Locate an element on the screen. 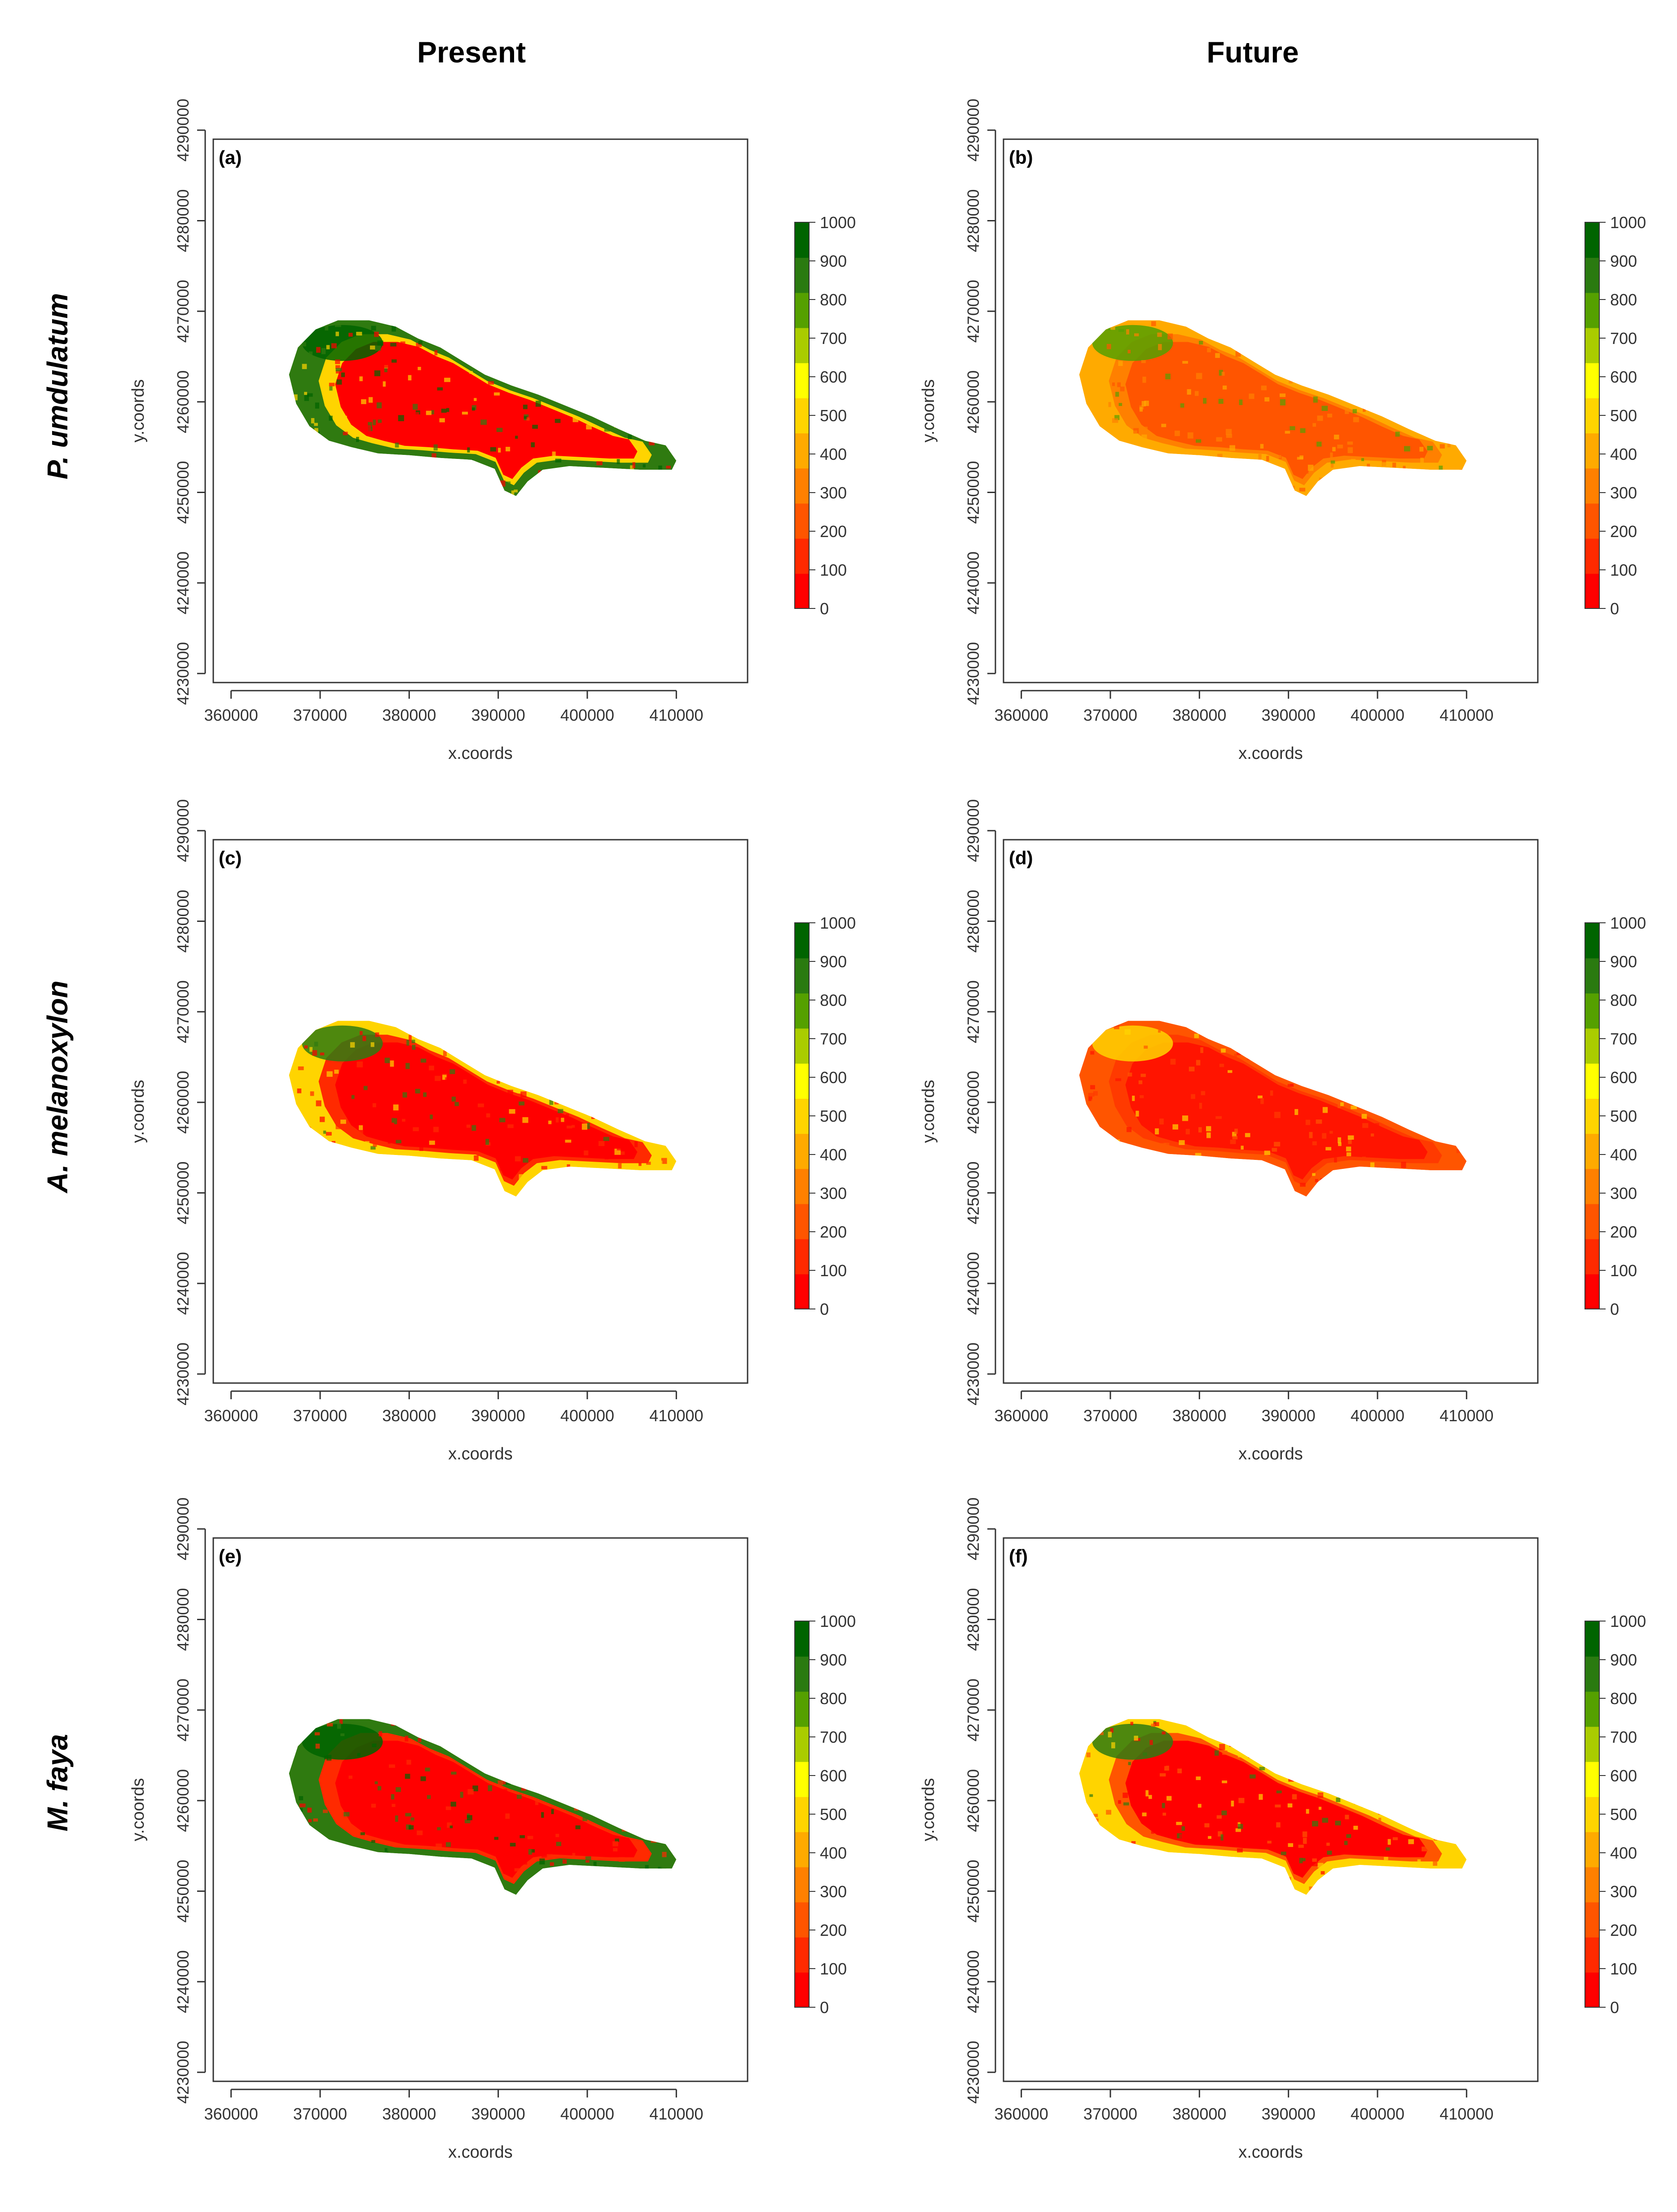  panel-label: (b) is located at coordinates (1021, 157).